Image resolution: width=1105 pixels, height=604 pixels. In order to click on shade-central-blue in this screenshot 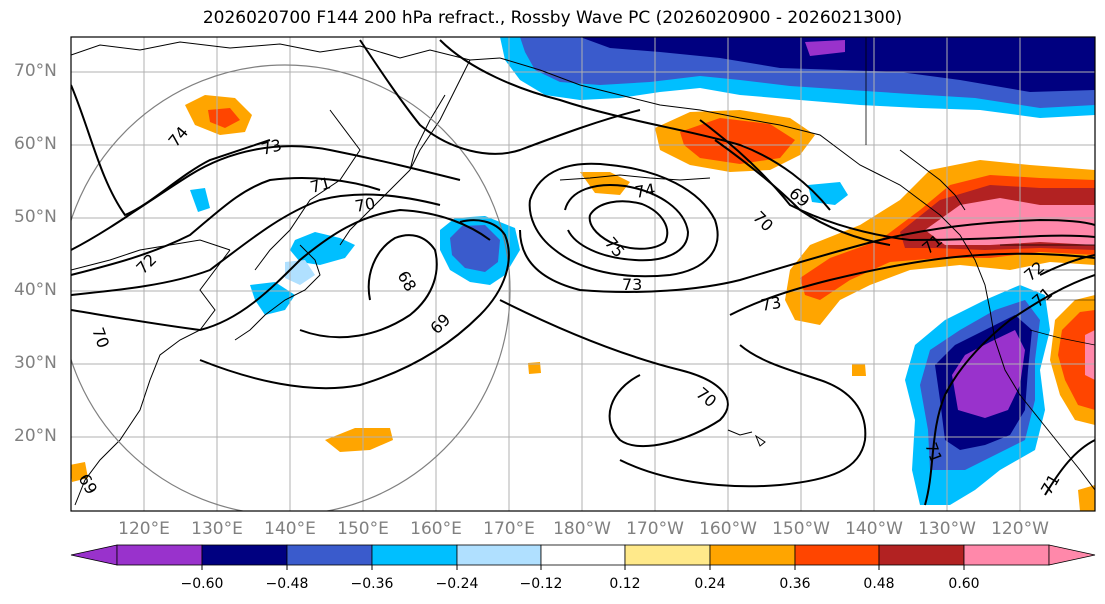, I will do `click(475, 248)`.